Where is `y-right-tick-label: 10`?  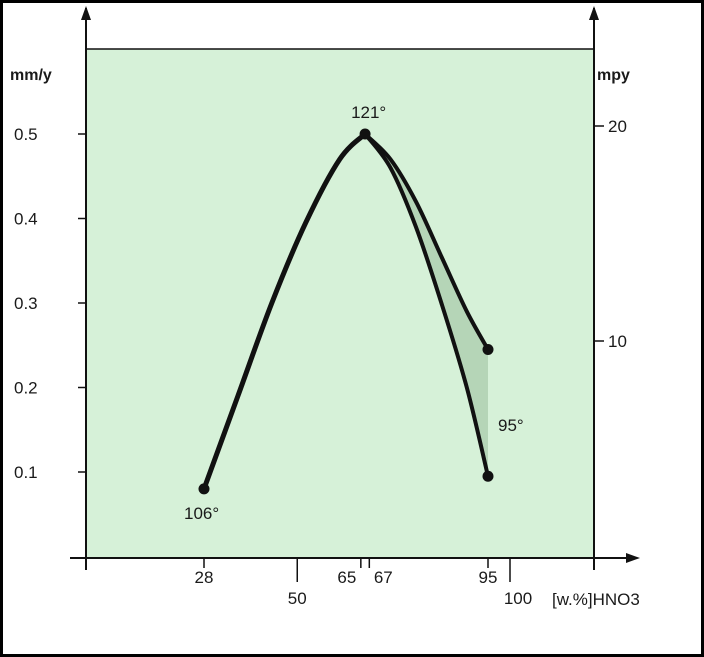
y-right-tick-label: 10 is located at coordinates (617, 341).